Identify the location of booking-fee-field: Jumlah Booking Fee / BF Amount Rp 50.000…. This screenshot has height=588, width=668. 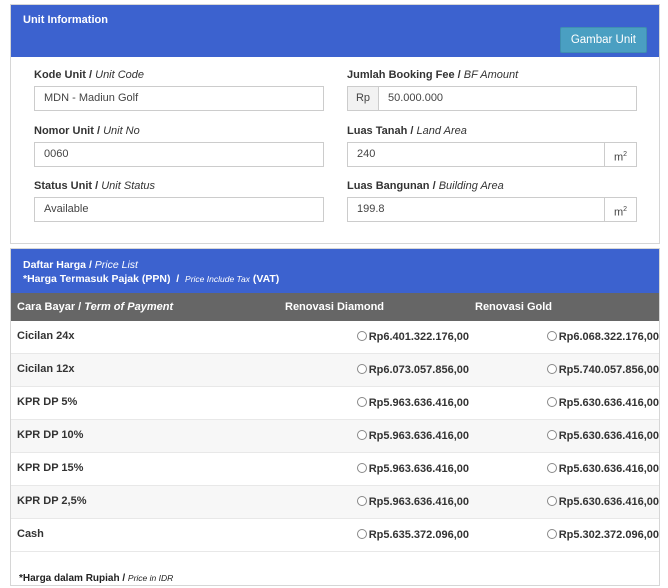
(492, 90).